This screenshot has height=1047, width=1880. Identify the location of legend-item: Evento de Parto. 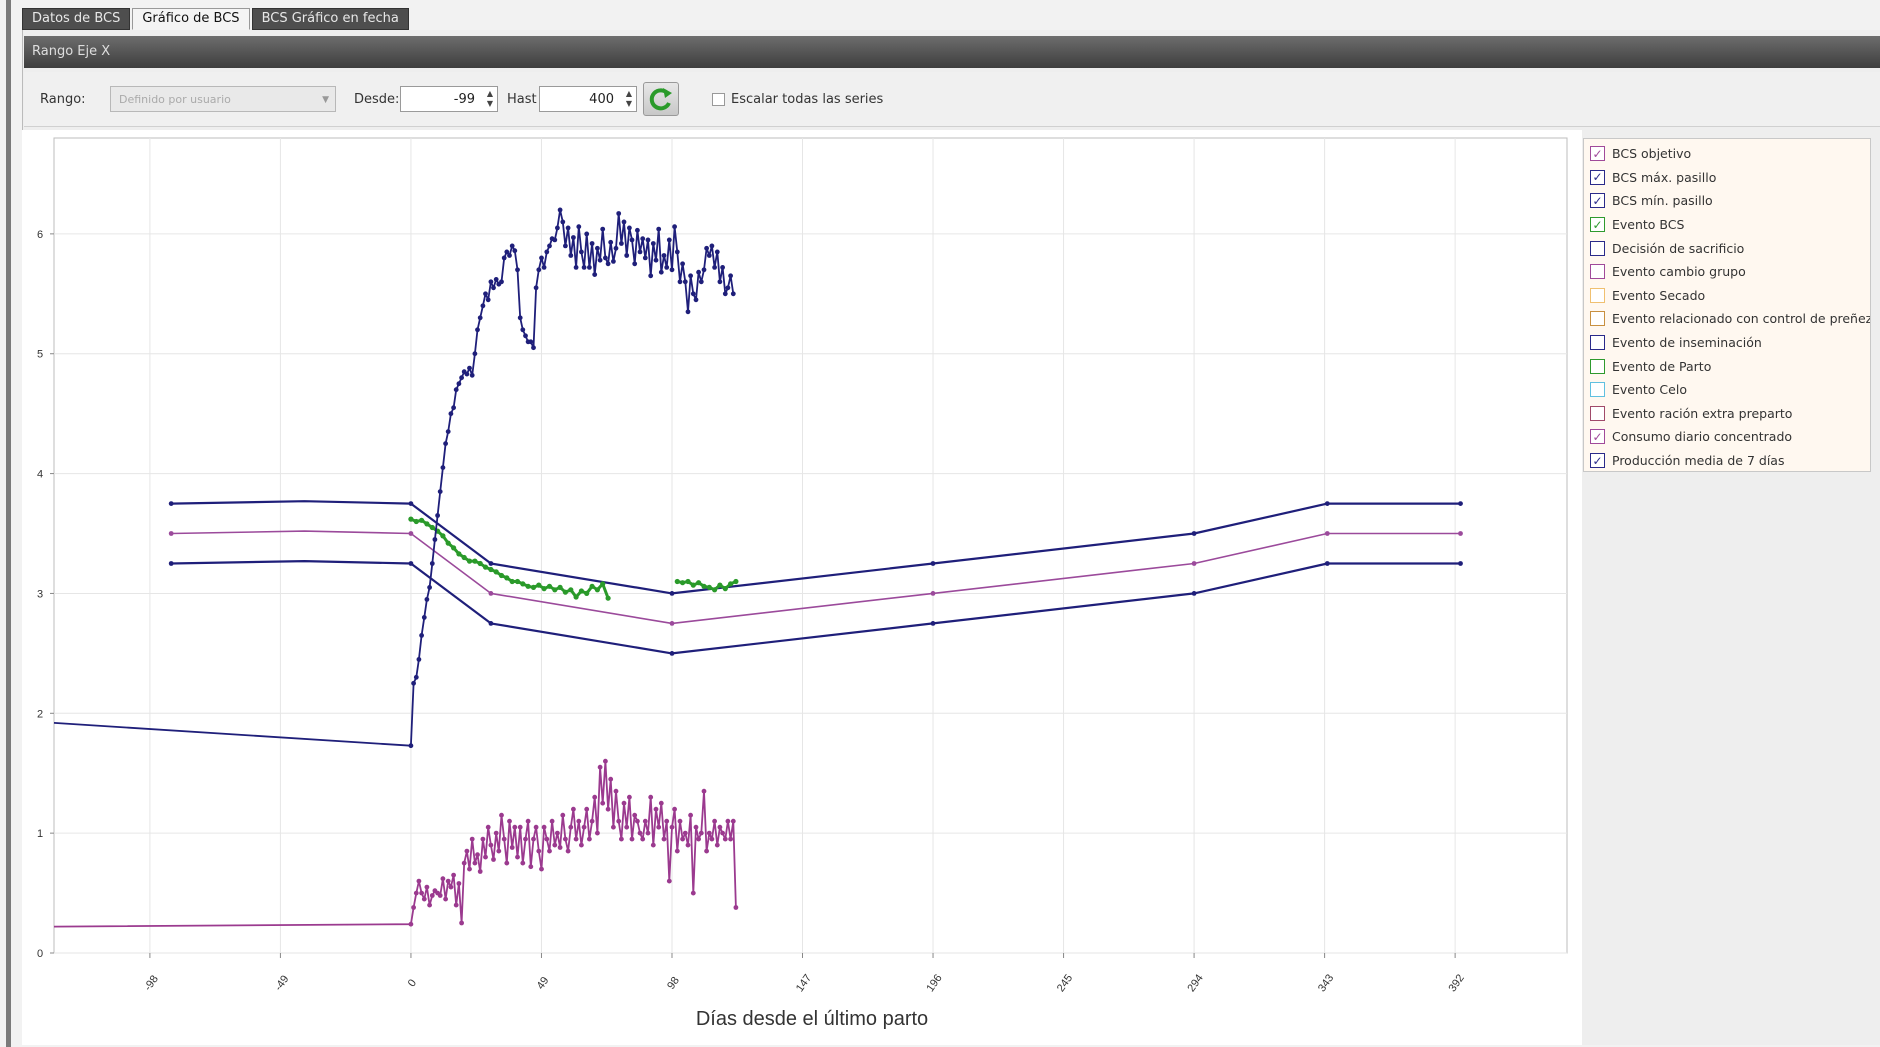
(1727, 366).